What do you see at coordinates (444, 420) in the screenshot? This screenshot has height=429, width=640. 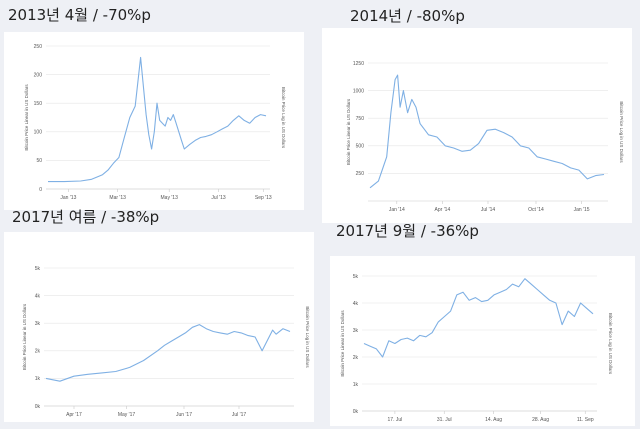 I see `x-tick-label: 31. Jul` at bounding box center [444, 420].